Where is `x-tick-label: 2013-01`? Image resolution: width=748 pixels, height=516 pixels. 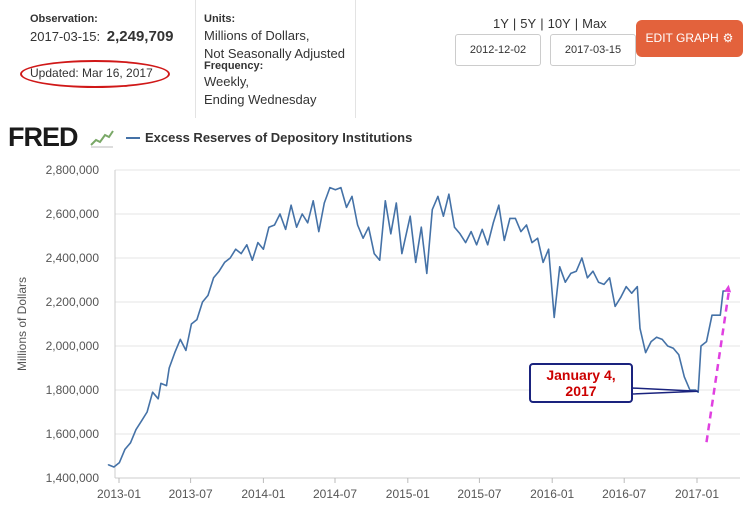 x-tick-label: 2013-01 is located at coordinates (119, 494).